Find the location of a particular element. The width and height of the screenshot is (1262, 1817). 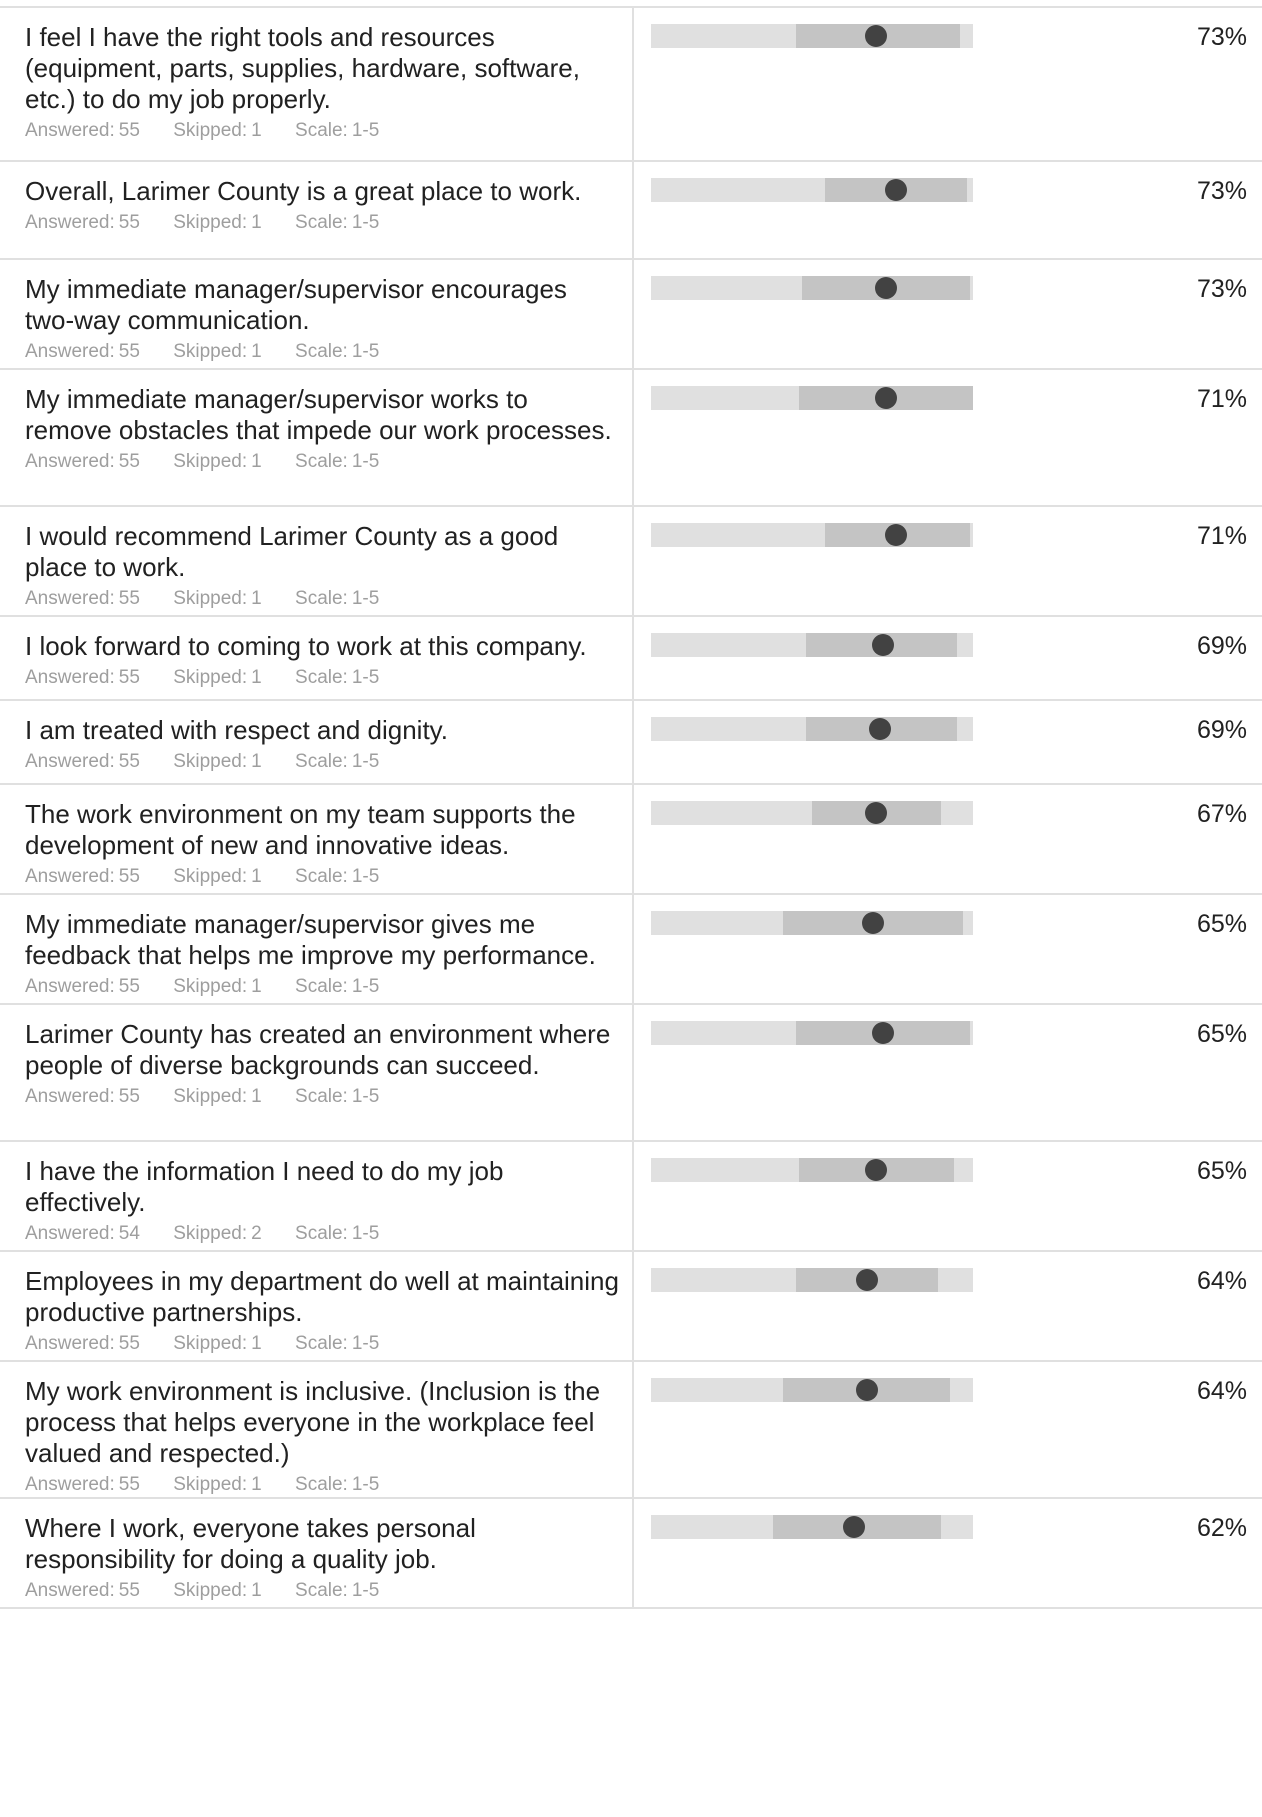

favorable-percent: 67% is located at coordinates (1221, 814).